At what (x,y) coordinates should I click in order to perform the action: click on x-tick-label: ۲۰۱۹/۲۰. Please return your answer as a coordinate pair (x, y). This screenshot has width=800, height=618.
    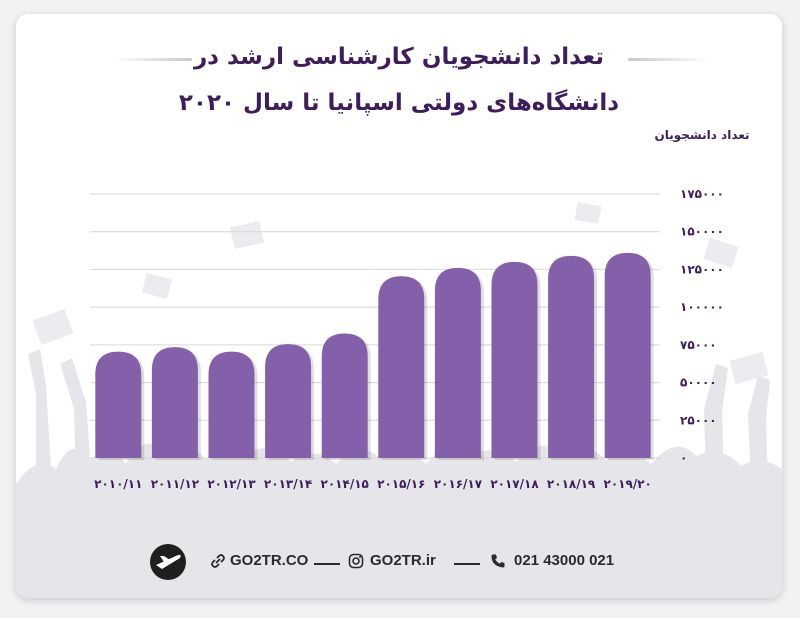
    Looking at the image, I should click on (628, 484).